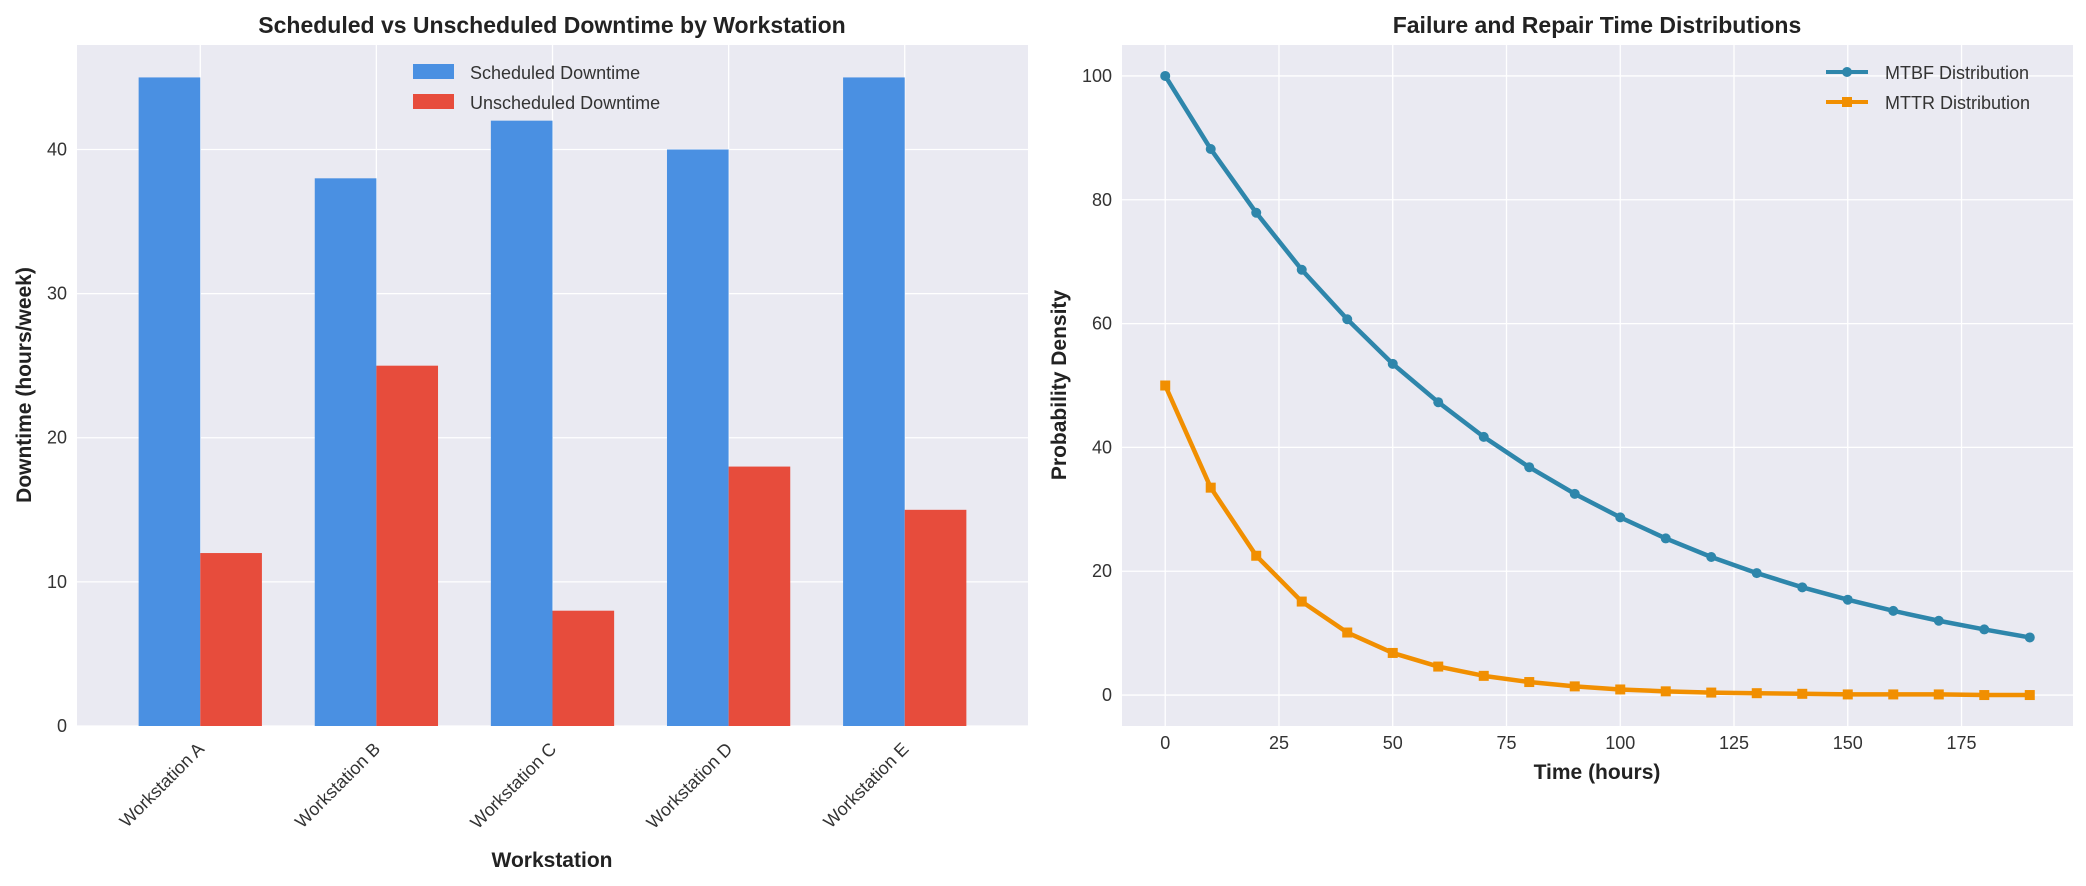 Image resolution: width=2086 pixels, height=886 pixels. Describe the element at coordinates (536, 88) in the screenshot. I see `bar-legend: Scheduled Downtime Unscheduled Downtime` at that location.